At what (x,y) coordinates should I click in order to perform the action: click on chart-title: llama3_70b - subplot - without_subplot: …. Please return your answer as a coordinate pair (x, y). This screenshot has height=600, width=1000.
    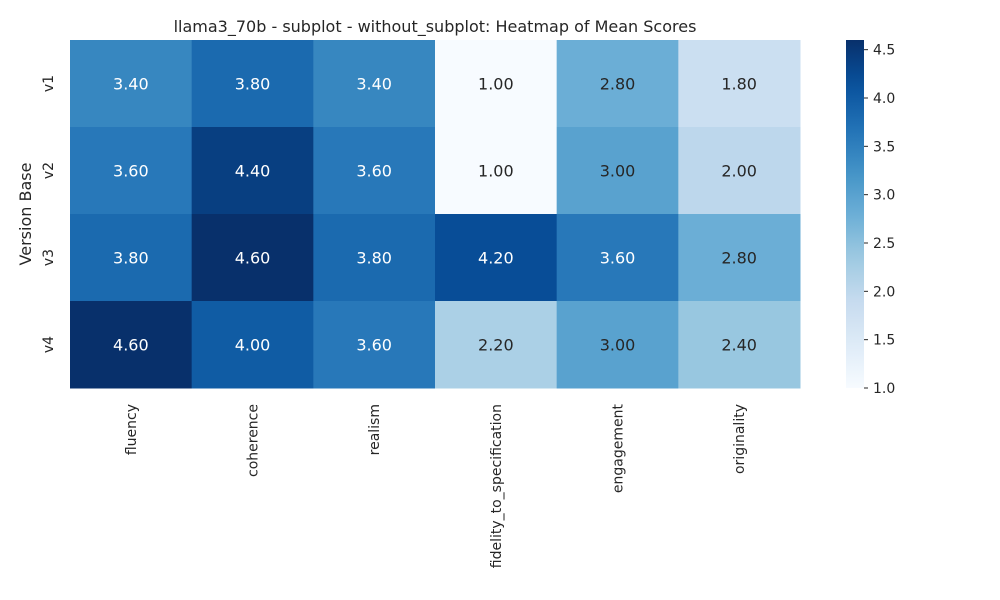
    Looking at the image, I should click on (435, 27).